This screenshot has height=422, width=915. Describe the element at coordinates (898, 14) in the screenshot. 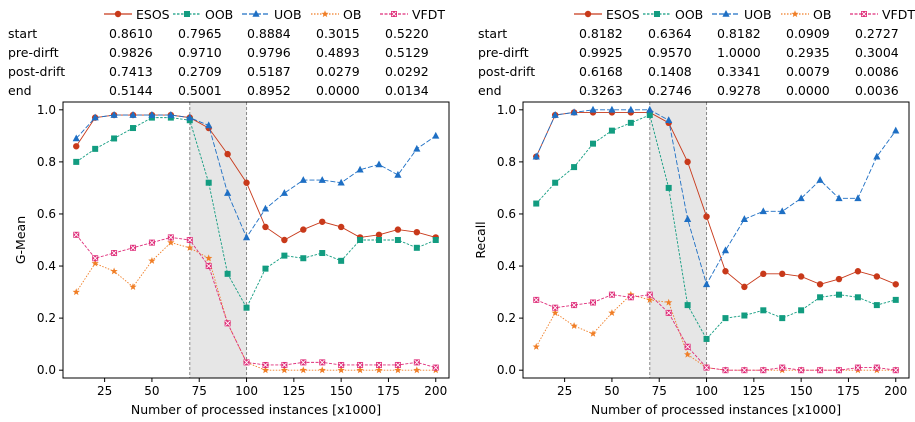

I see `legend-label: VFDT` at that location.